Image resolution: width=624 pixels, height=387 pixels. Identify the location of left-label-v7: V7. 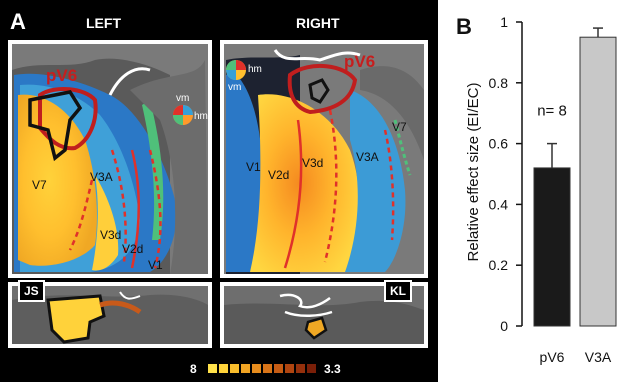
(39, 185).